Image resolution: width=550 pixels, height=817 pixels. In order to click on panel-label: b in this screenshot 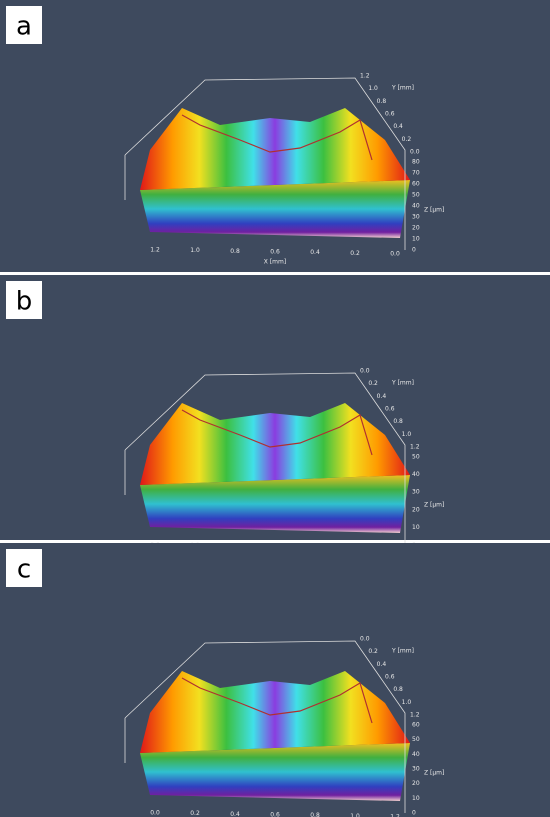, I will do `click(24, 302)`.